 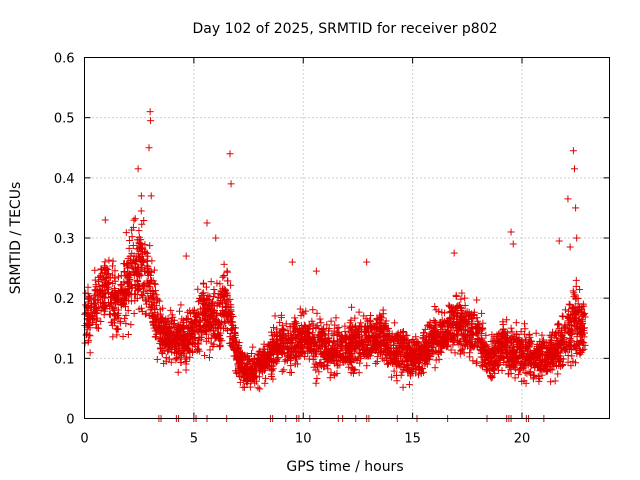 I want to click on y-tick-label: 0.1, so click(x=64, y=359).